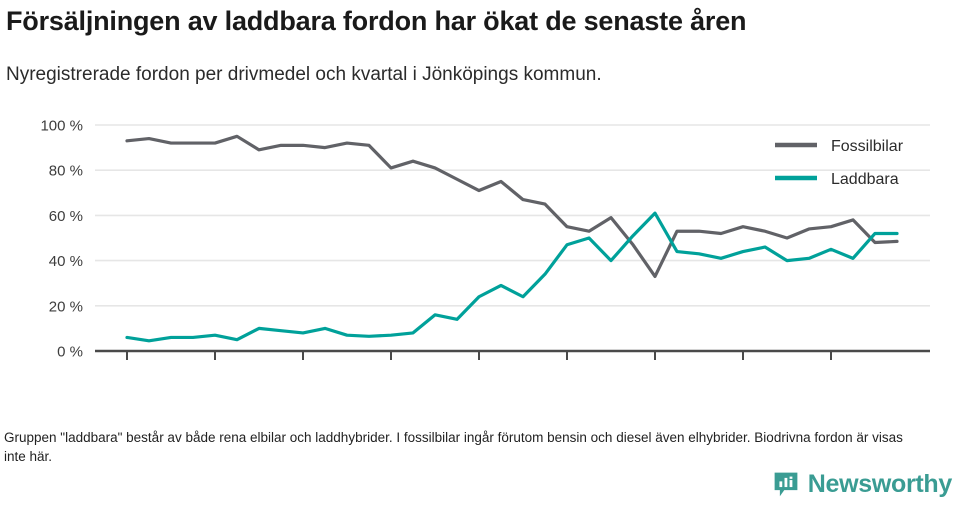 This screenshot has height=505, width=960. I want to click on y-axis-tick-label: 100 %, so click(61, 126).